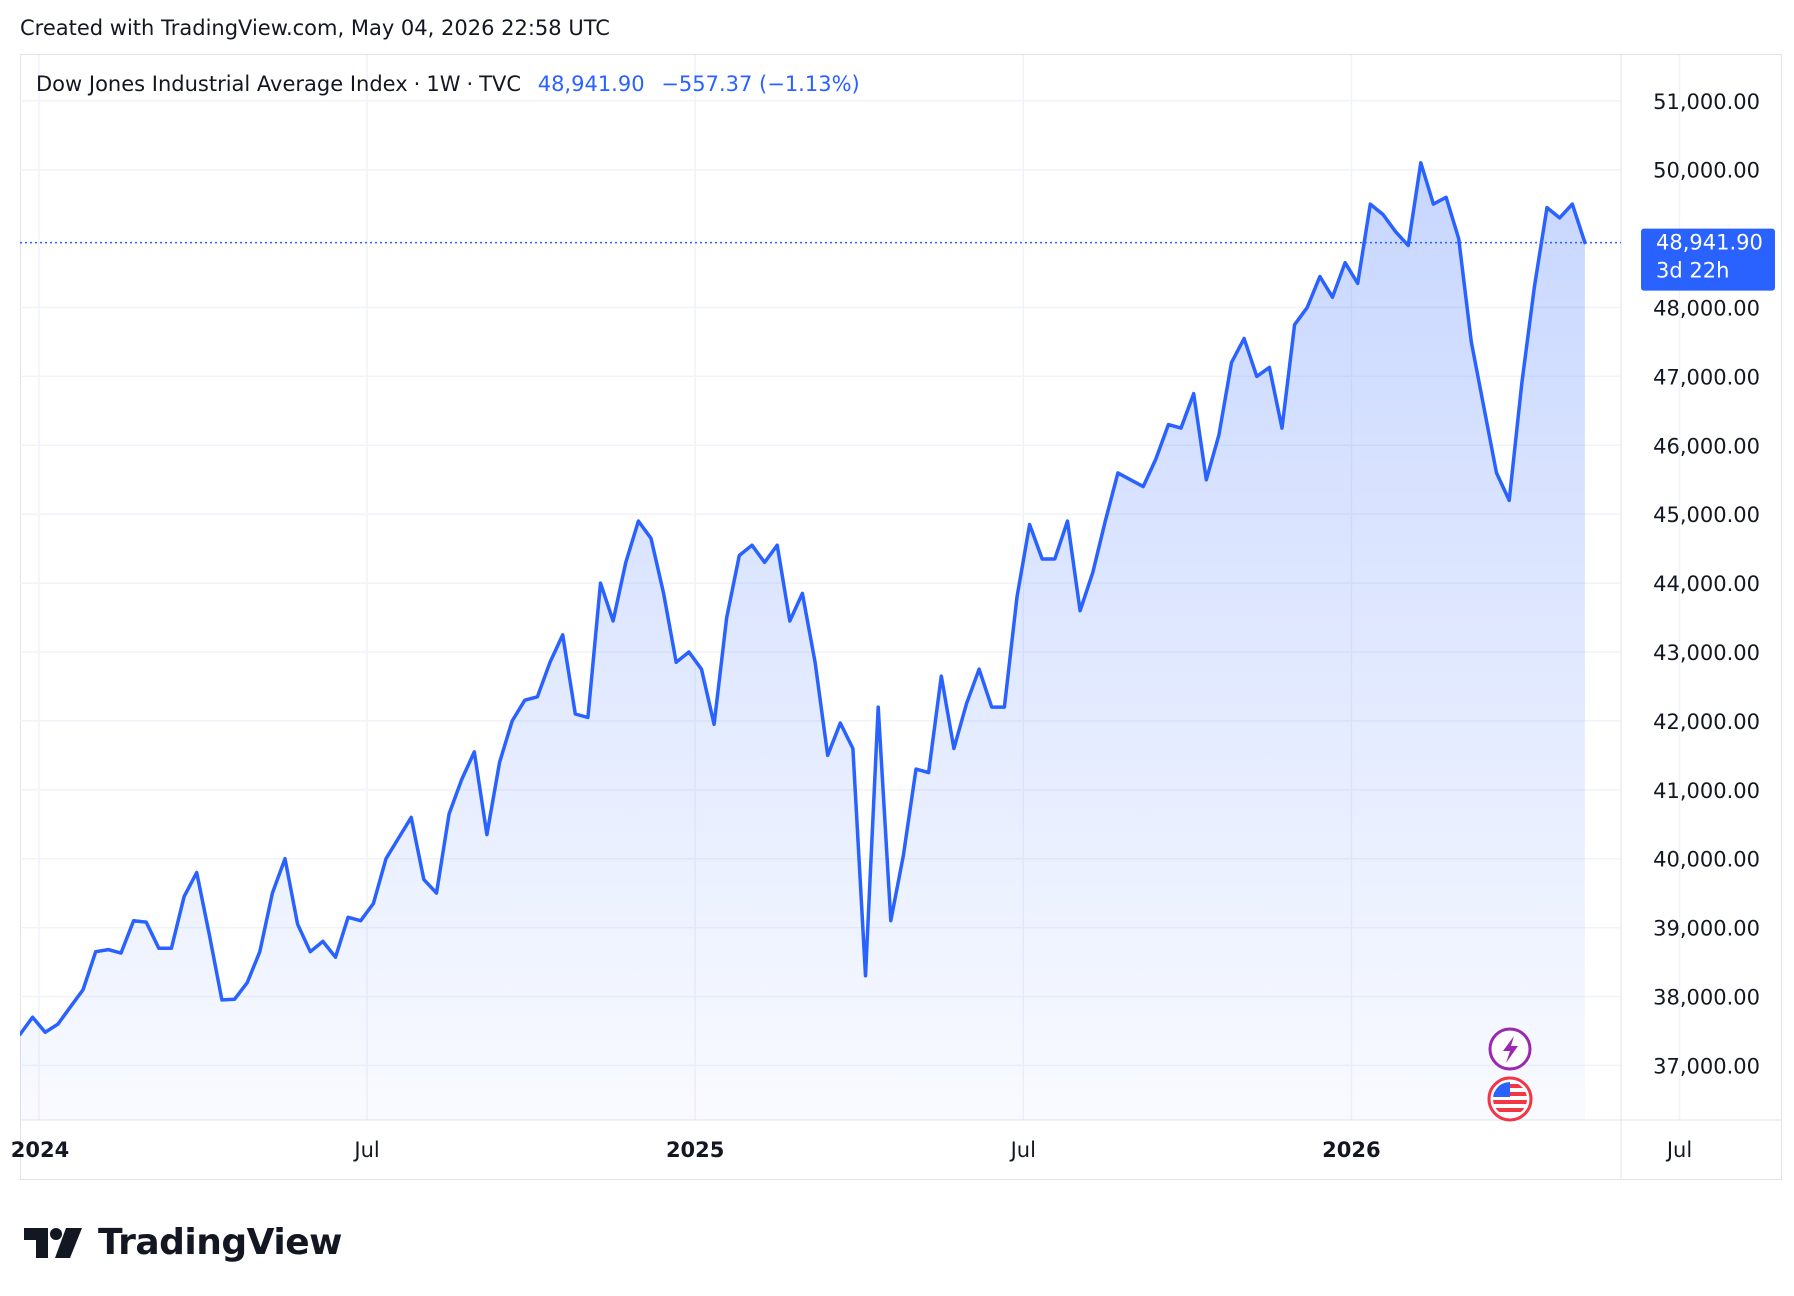 This screenshot has width=1794, height=1296. I want to click on x-tick-label: 2024, so click(40, 1150).